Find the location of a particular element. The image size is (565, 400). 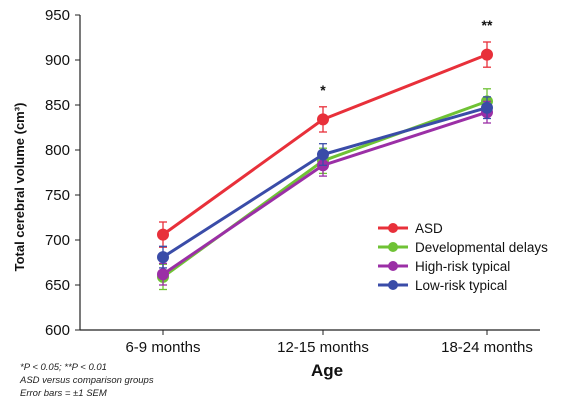

y-tick-label: 750 is located at coordinates (57, 195).